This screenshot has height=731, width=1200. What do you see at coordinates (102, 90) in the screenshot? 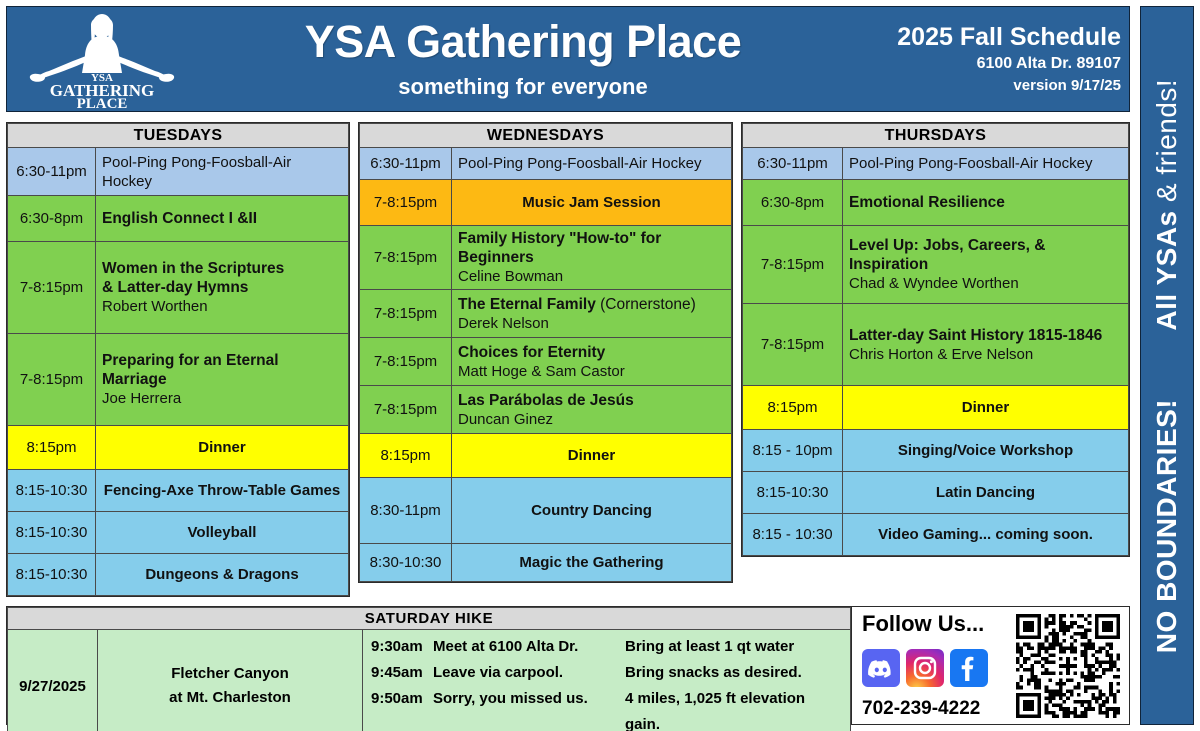
I see `logo-line-2: GATHERING` at bounding box center [102, 90].